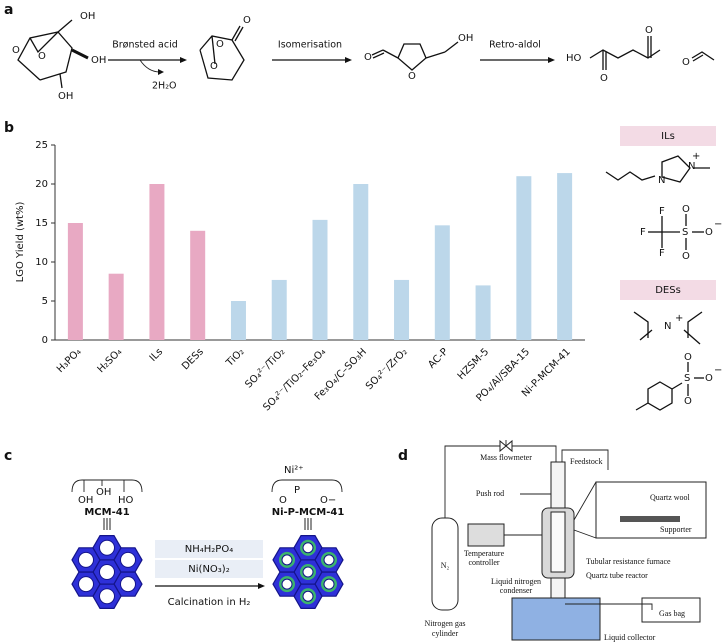 The width and height of the screenshot is (726, 644). Describe the element at coordinates (45, 301) in the screenshot. I see `y-tick-label: 5` at that location.